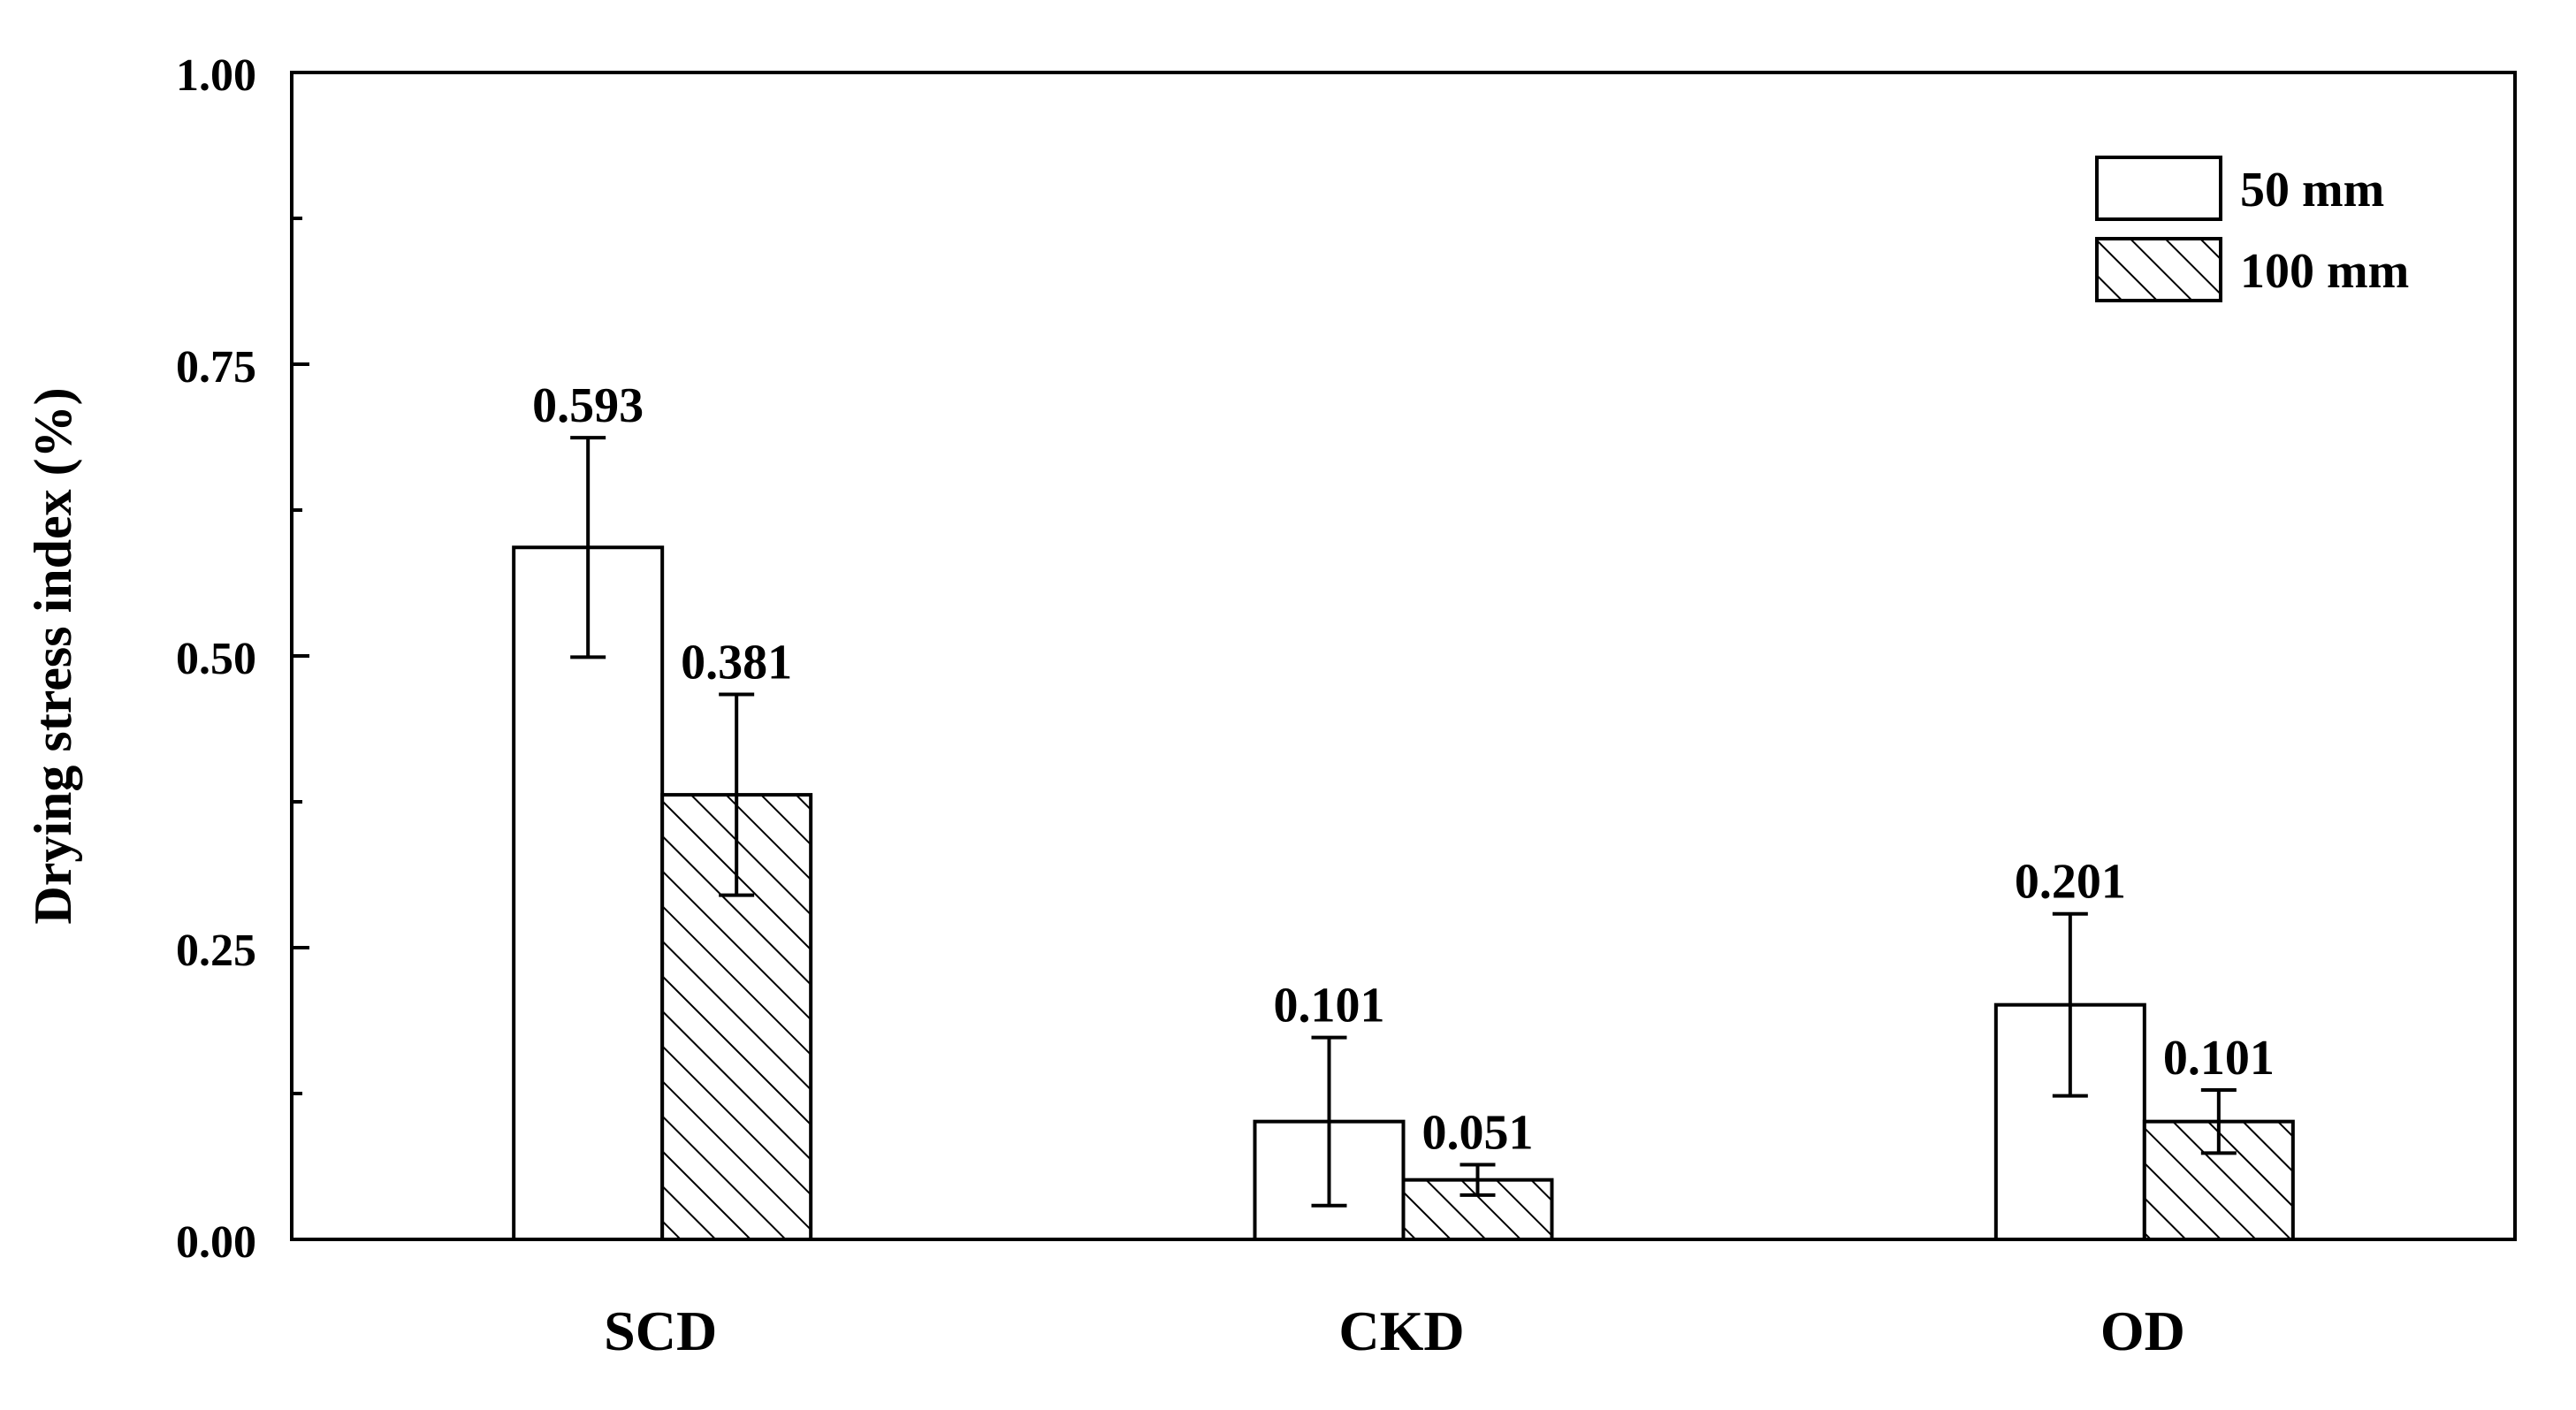 This screenshot has width=2576, height=1410. Describe the element at coordinates (216, 1242) in the screenshot. I see `y-tick-label: 0.00` at that location.